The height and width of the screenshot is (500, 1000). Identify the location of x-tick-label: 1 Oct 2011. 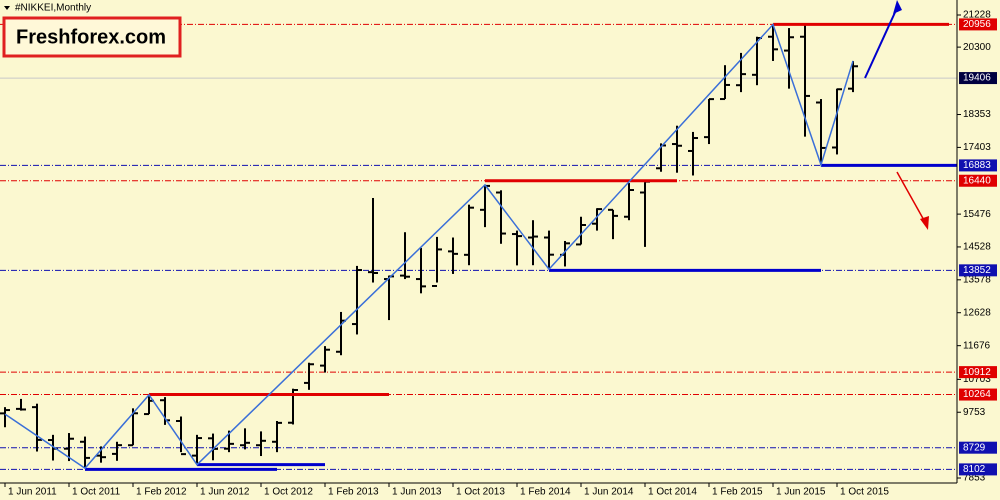
(96, 492).